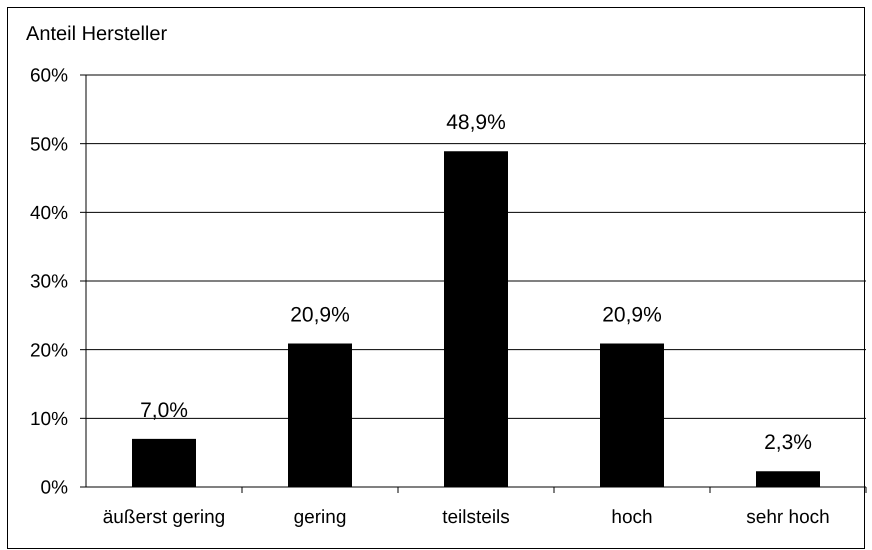 Image resolution: width=872 pixels, height=550 pixels. What do you see at coordinates (164, 517) in the screenshot?
I see `x-tick-label: äußerst gering` at bounding box center [164, 517].